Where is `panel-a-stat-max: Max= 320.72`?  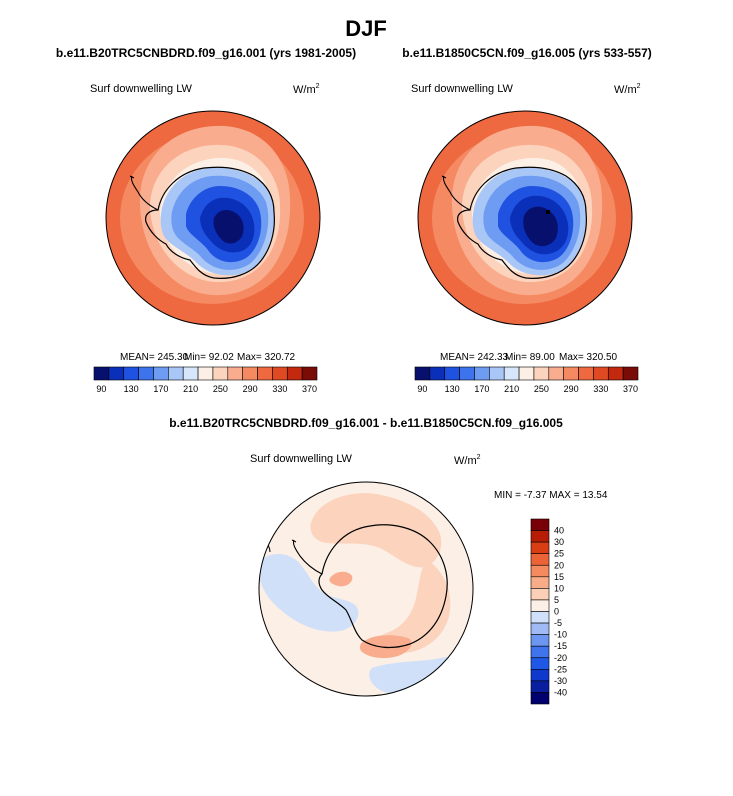
panel-a-stat-max: Max= 320.72 is located at coordinates (266, 357).